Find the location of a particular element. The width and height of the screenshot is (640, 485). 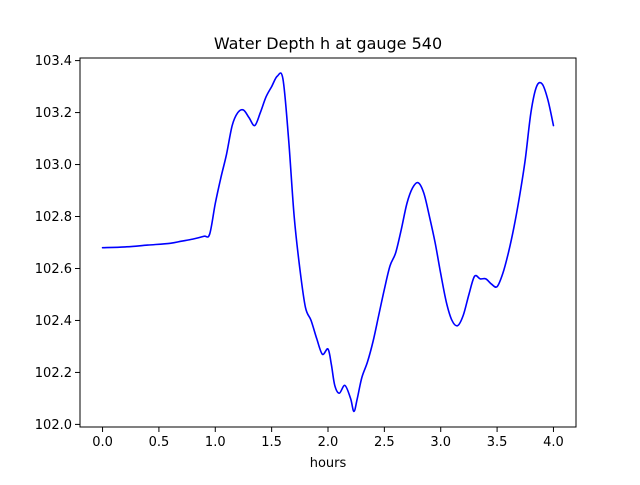

y-tick-label: 102.2 is located at coordinates (53, 373).